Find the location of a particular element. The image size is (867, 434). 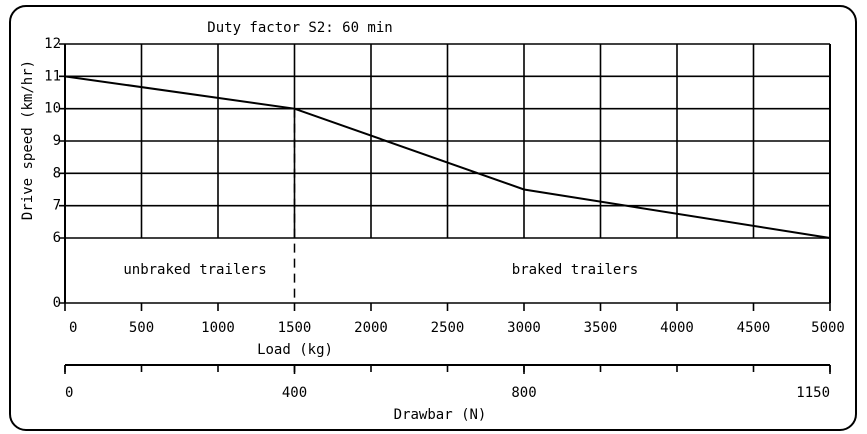

x-tick-label: 5000 is located at coordinates (828, 328).